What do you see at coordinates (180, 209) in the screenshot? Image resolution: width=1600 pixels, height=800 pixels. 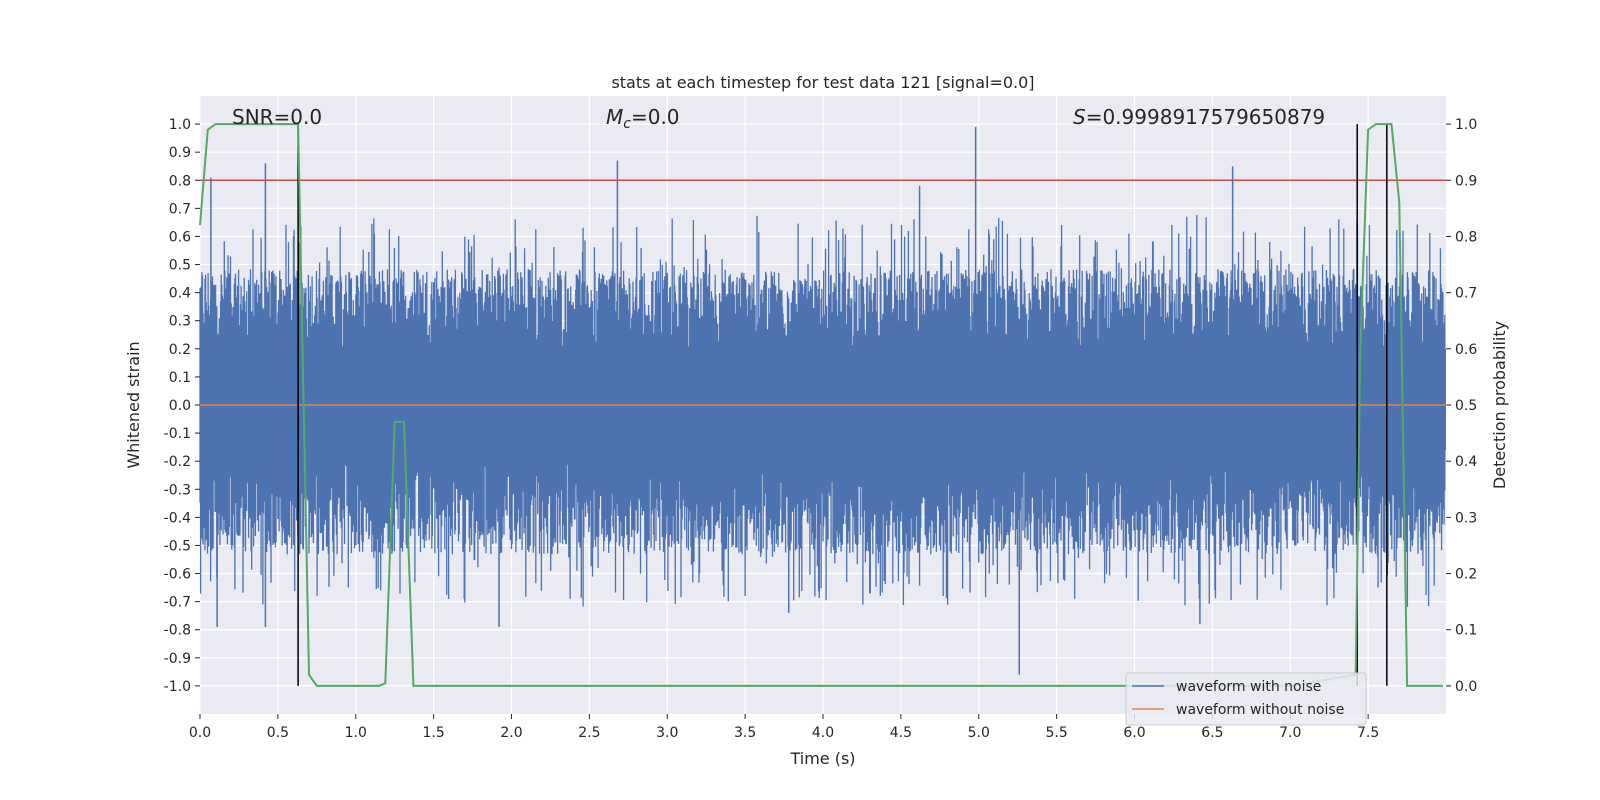 I see `y-tick-label: 0.7` at bounding box center [180, 209].